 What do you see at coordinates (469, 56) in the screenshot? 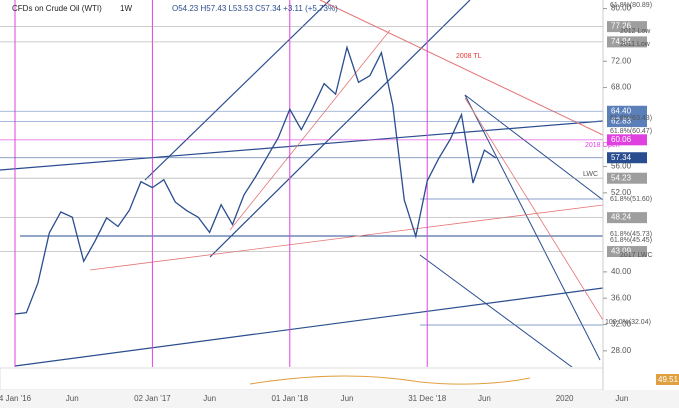
I see `annotation: 2008 TL` at bounding box center [469, 56].